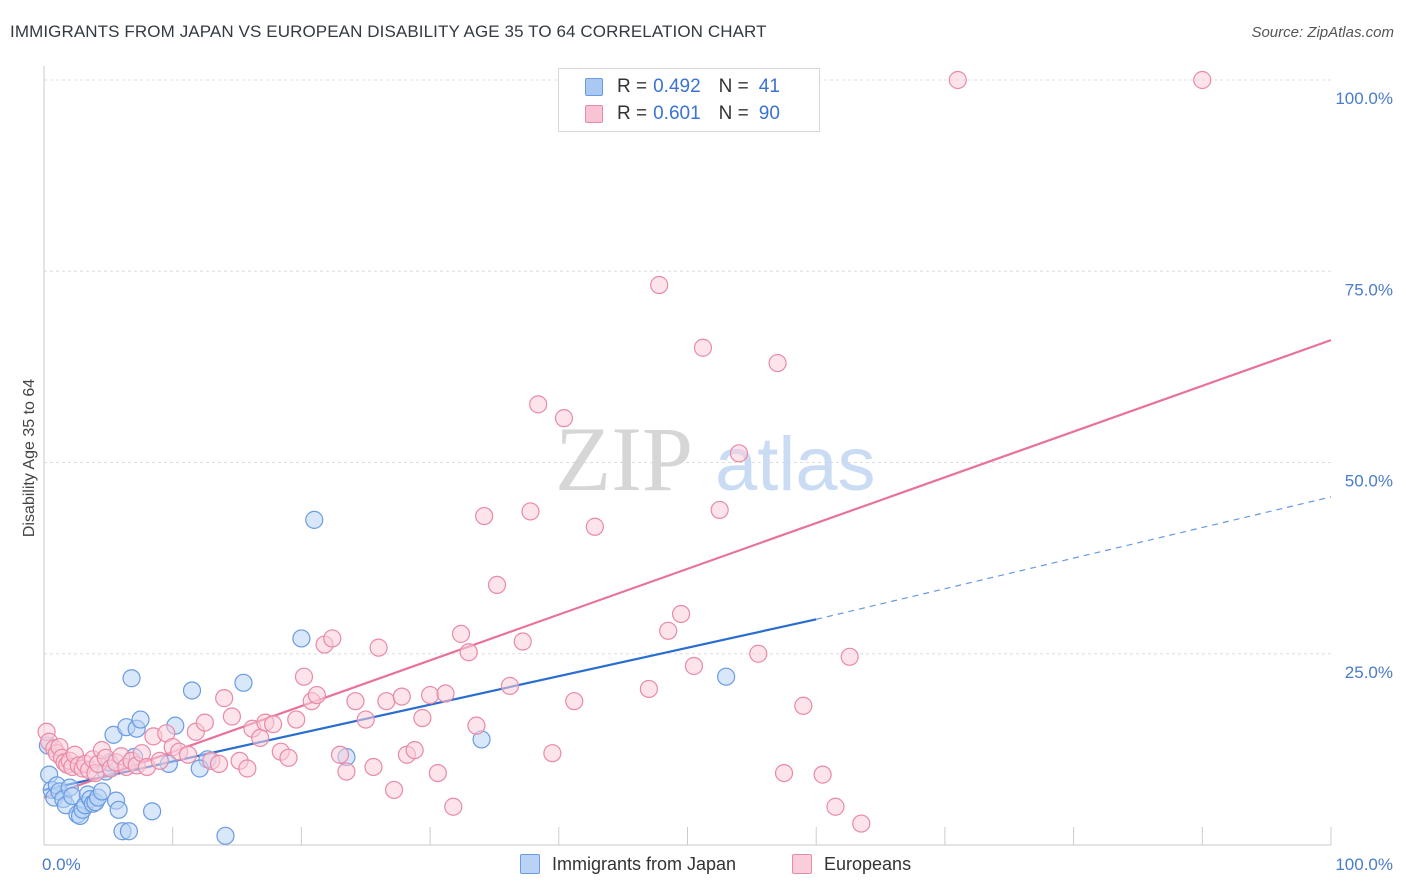 Image resolution: width=1406 pixels, height=892 pixels. I want to click on bottom-legend-label-europeans: Europeans, so click(868, 863).